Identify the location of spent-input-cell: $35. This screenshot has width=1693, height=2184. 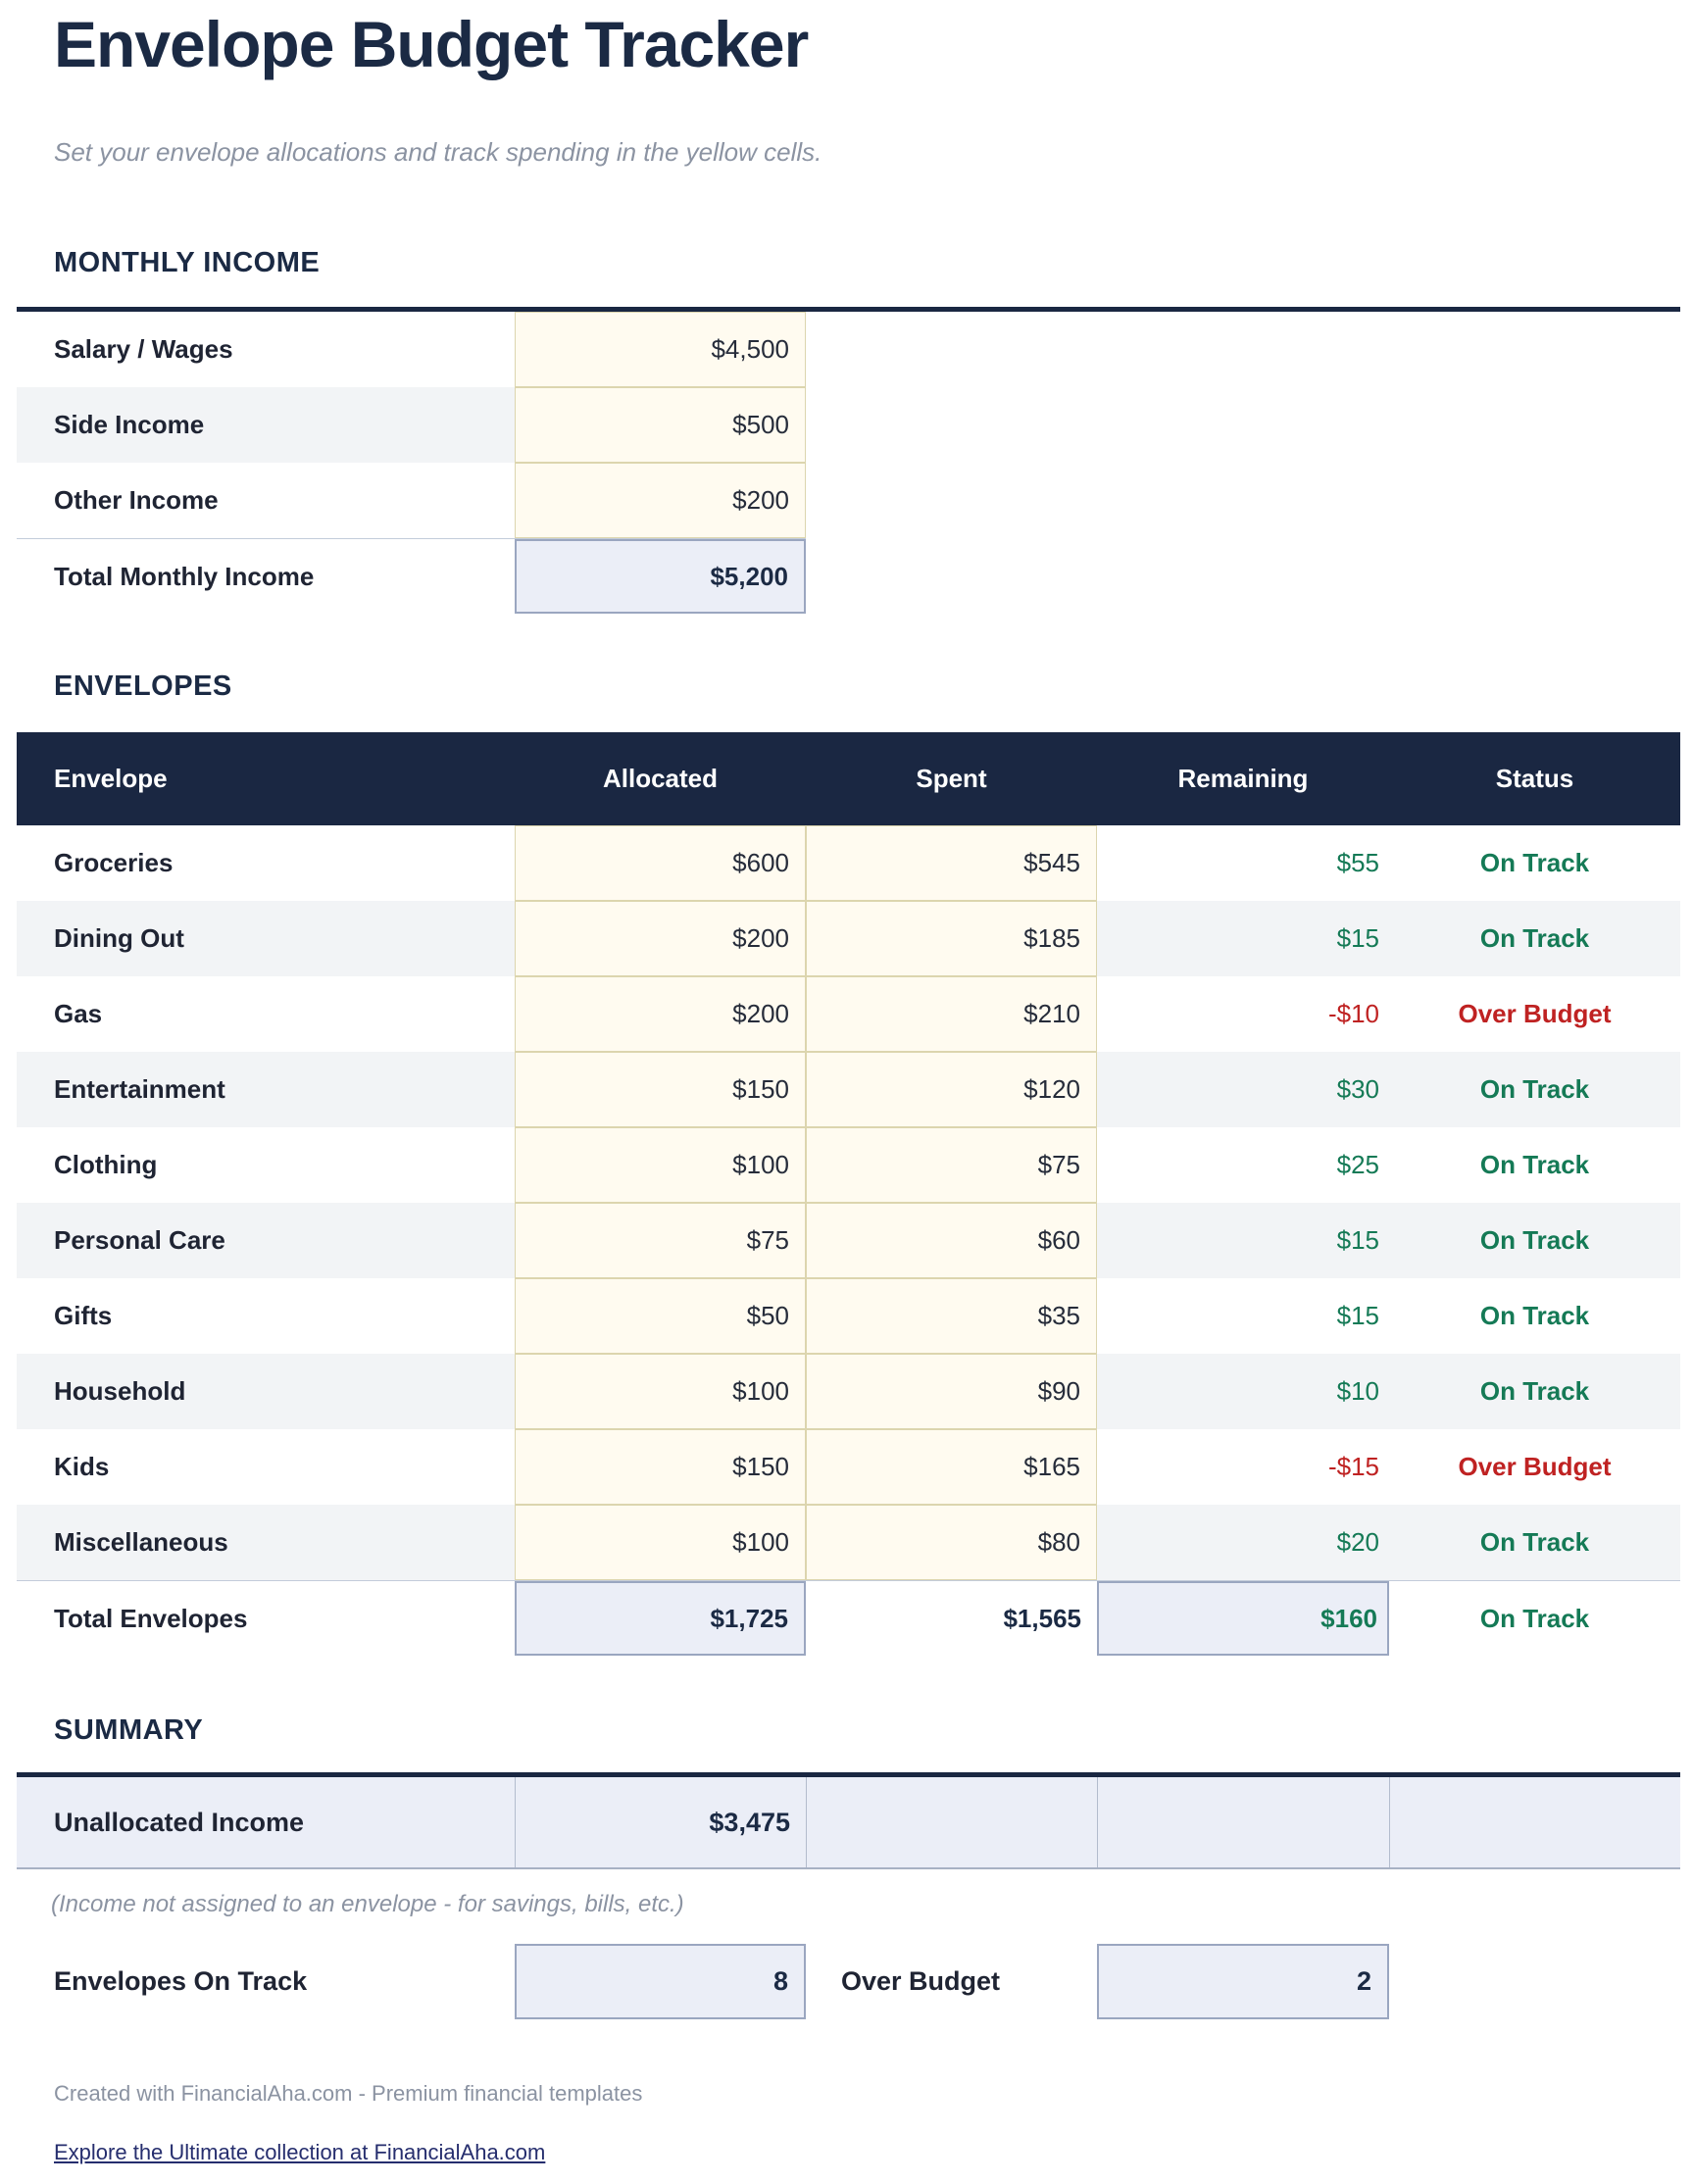
(951, 1316).